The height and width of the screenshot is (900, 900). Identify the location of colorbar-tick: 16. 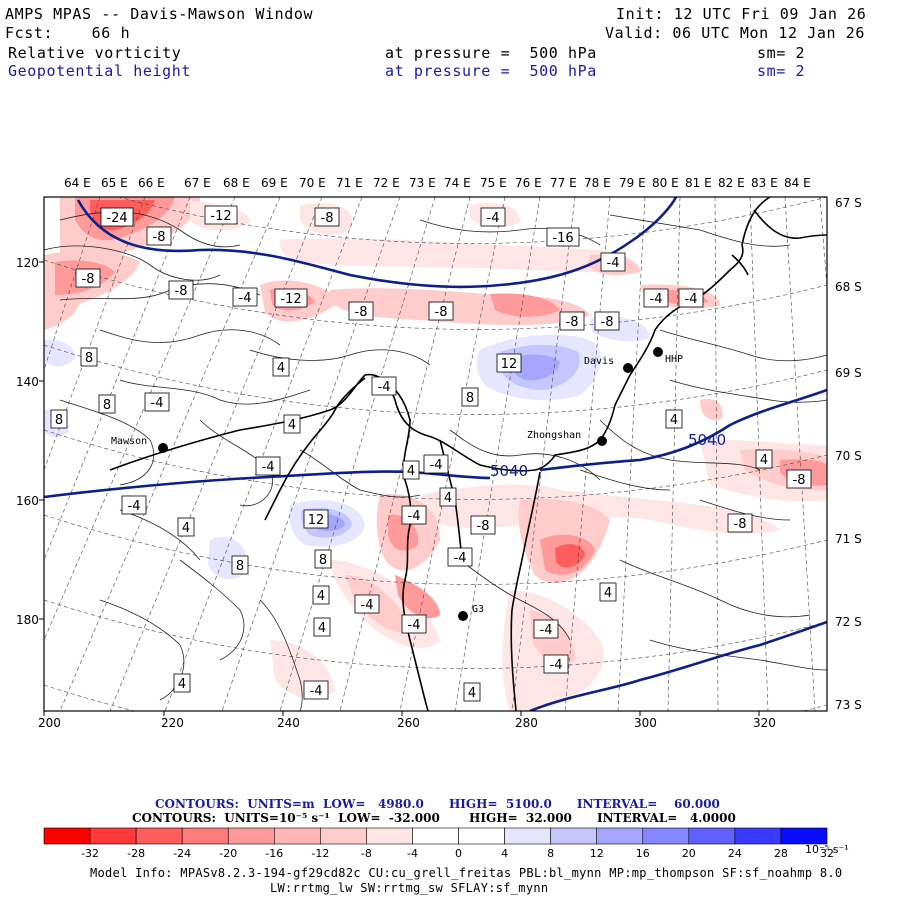
(642, 853).